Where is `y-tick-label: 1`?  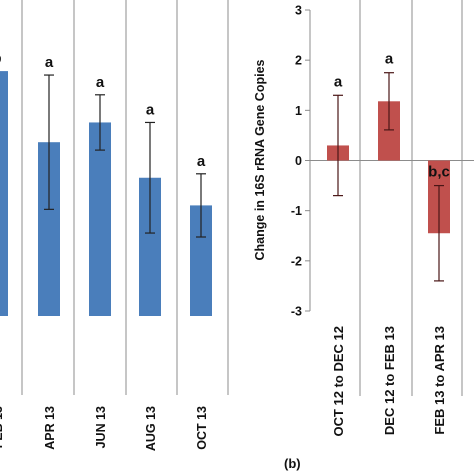
y-tick-label: 1 is located at coordinates (298, 111).